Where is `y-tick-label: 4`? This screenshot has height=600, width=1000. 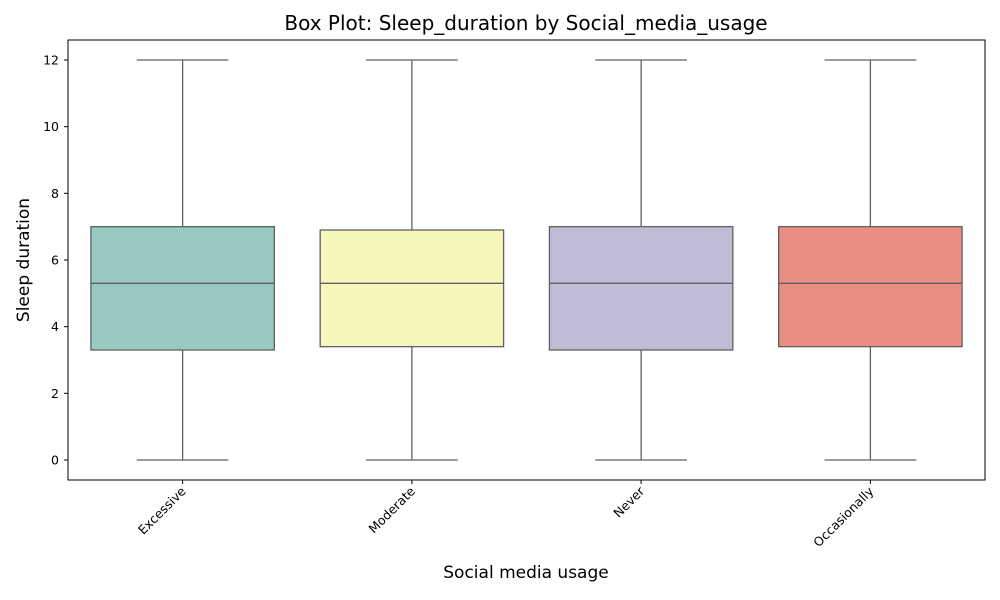
y-tick-label: 4 is located at coordinates (55, 326).